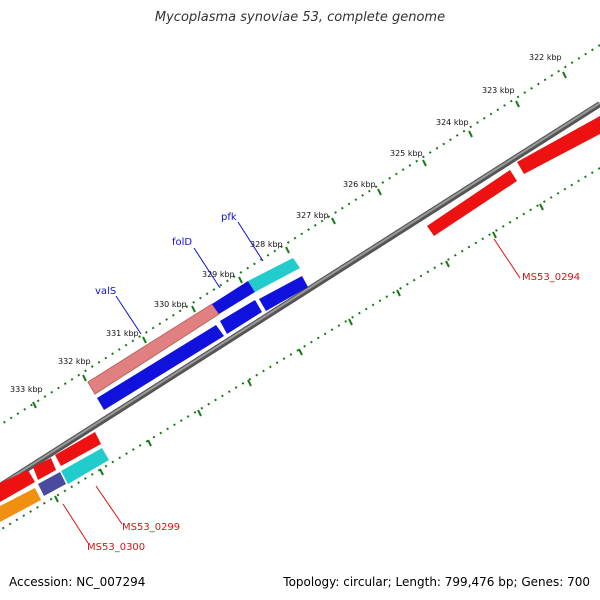 This screenshot has height=600, width=600. I want to click on tick-label-327: 327 kbp, so click(312, 215).